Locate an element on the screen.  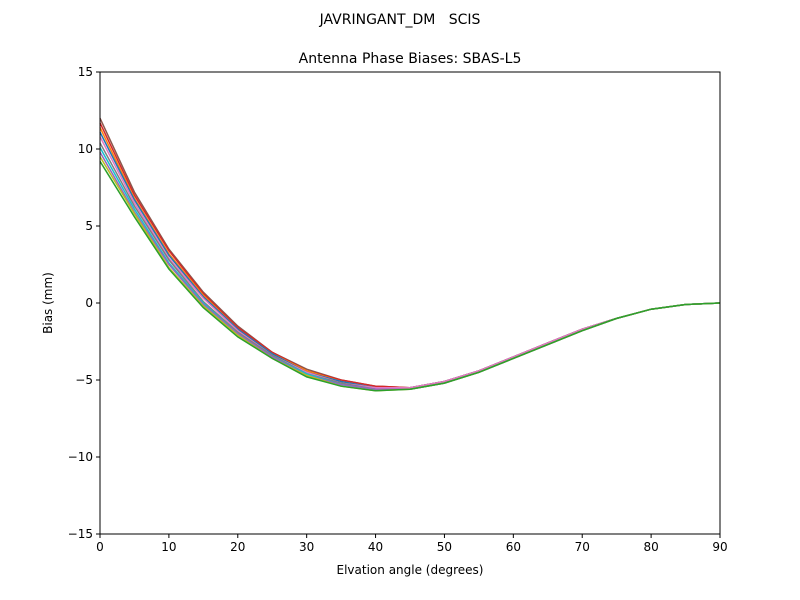
x-tick-label: 20 is located at coordinates (237, 547).